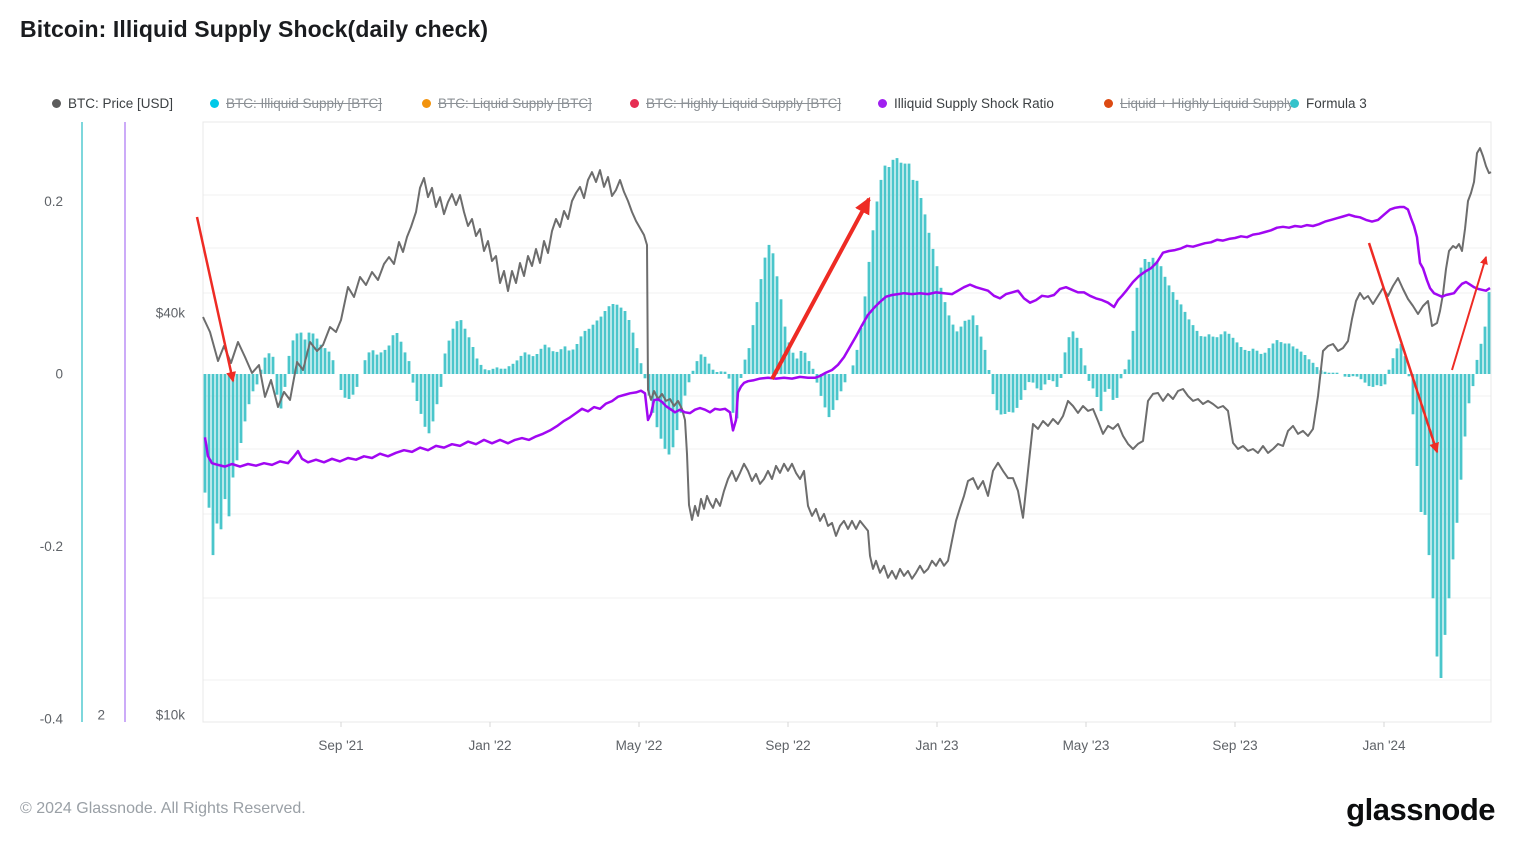  What do you see at coordinates (52, 719) in the screenshot?
I see `formula3-axis-tick-label: -0.4` at bounding box center [52, 719].